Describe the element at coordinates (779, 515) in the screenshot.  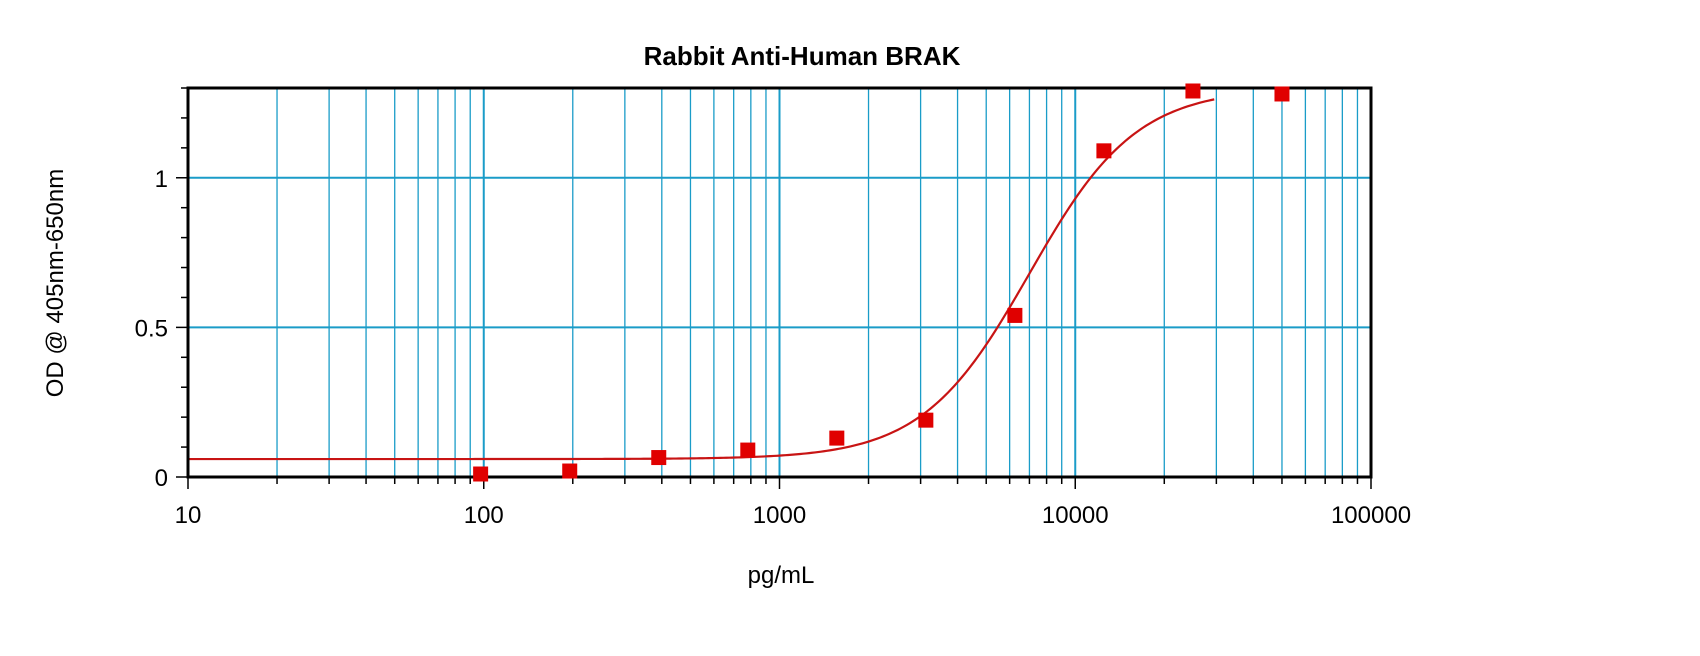
I see `x-tick-label: 1000` at that location.